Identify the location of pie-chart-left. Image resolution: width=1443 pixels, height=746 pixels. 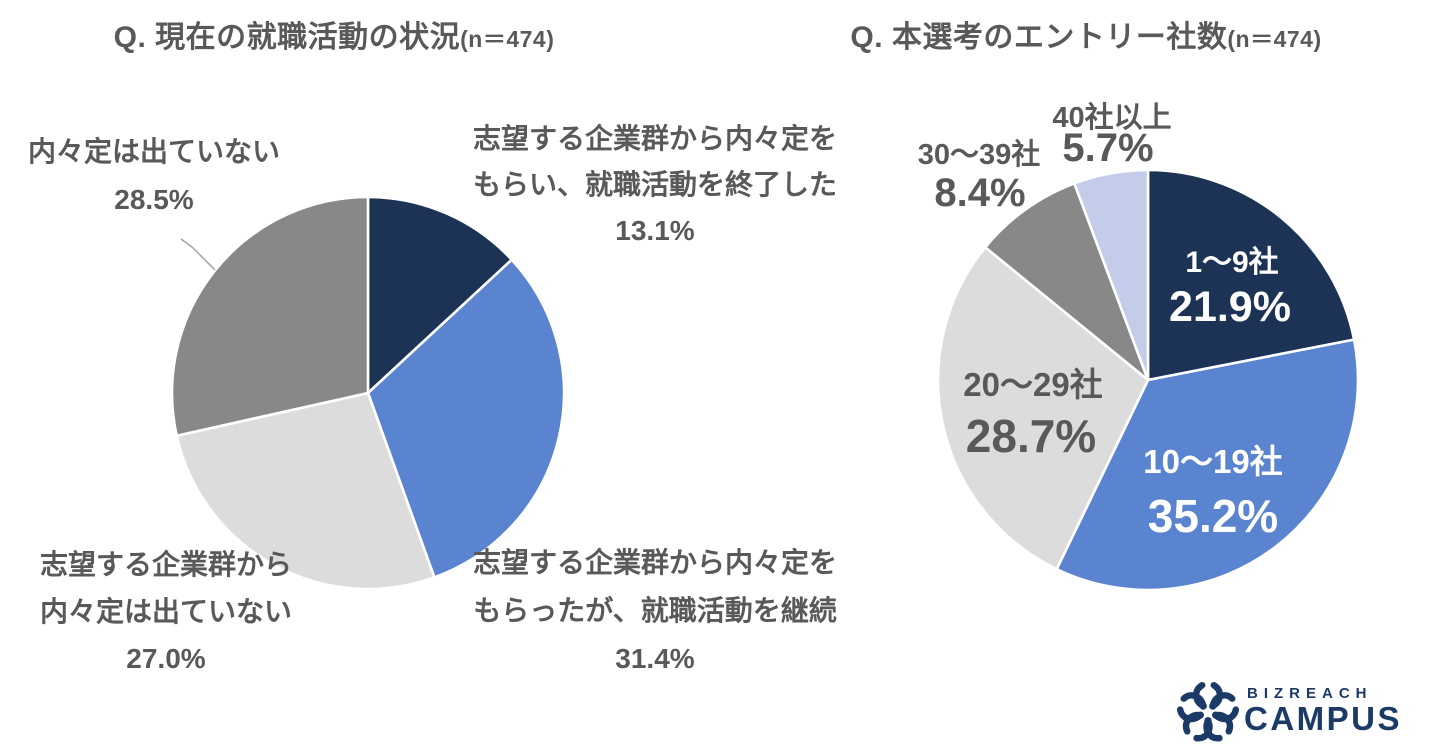
(368, 393).